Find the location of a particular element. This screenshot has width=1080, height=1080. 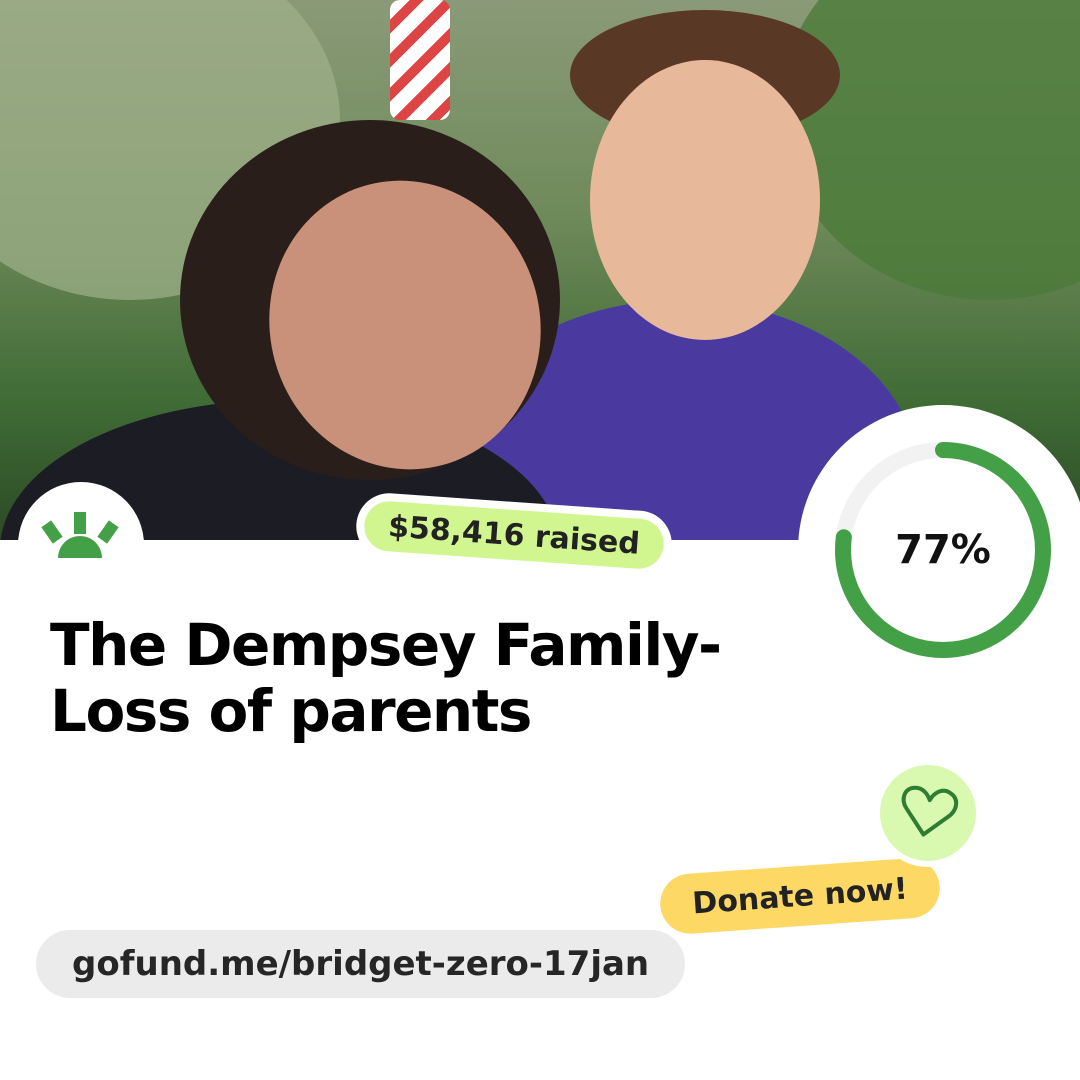

progress-percent: 77% is located at coordinates (943, 550).